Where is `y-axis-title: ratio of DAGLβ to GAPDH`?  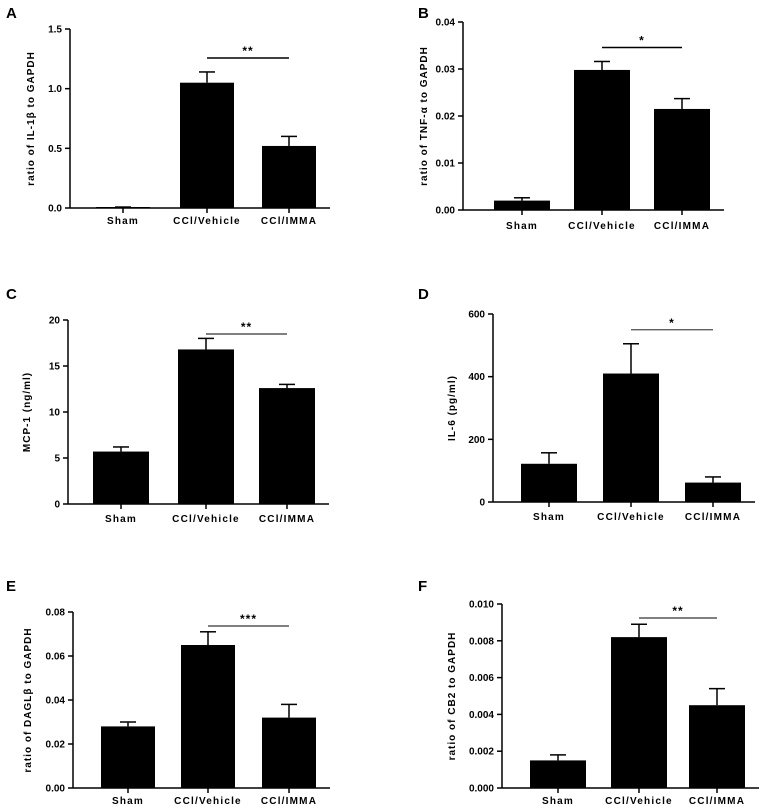
y-axis-title: ratio of DAGLβ to GAPDH is located at coordinates (28, 699).